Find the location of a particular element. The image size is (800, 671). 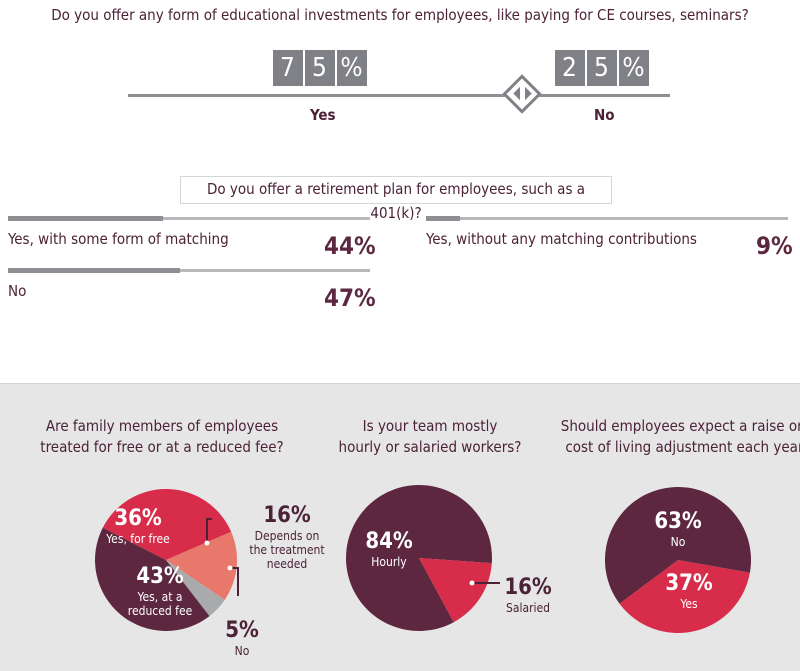

pie-1-question-line: Are family members of employees is located at coordinates (162, 426).